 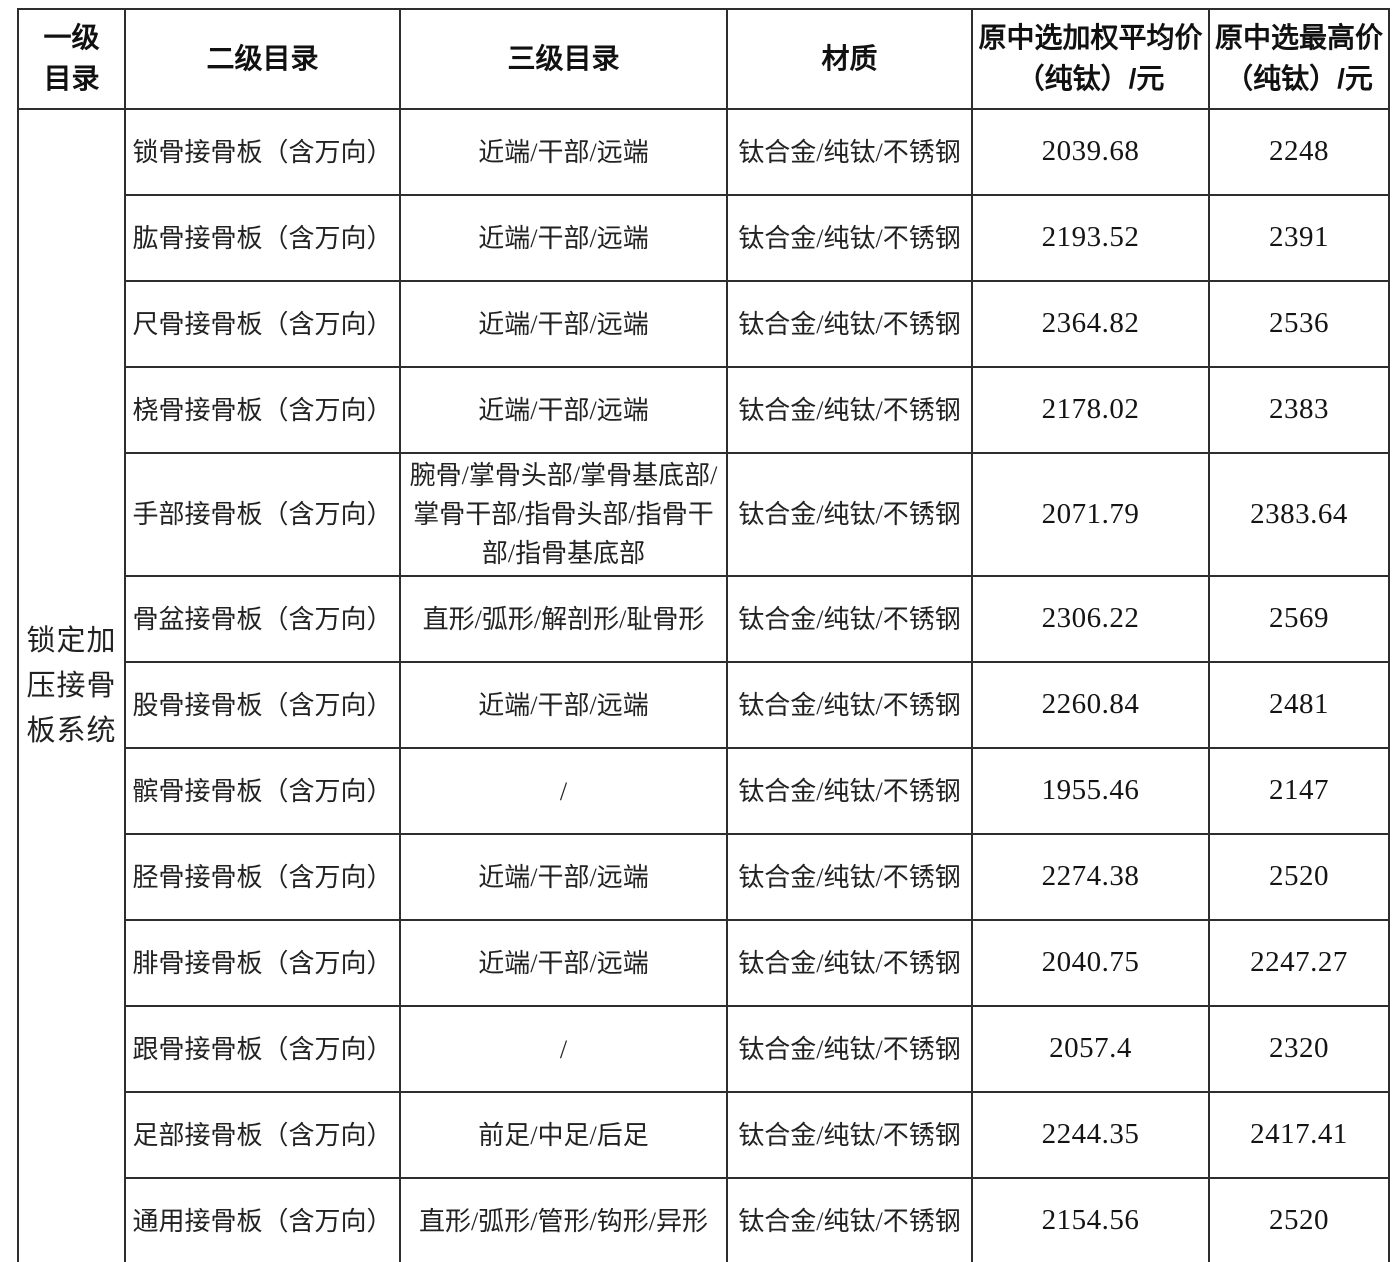 I want to click on weighted-avg-price-cell: 2244.35, so click(x=1090, y=1135).